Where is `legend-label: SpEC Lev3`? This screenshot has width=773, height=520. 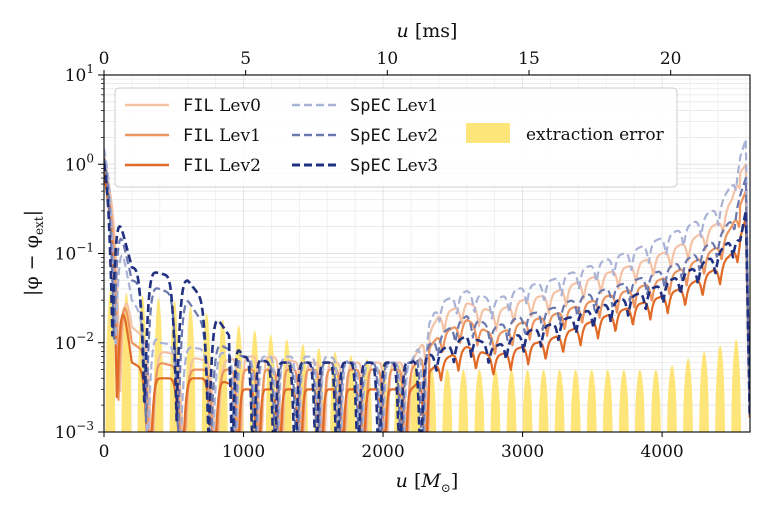 legend-label: SpEC Lev3 is located at coordinates (394, 166).